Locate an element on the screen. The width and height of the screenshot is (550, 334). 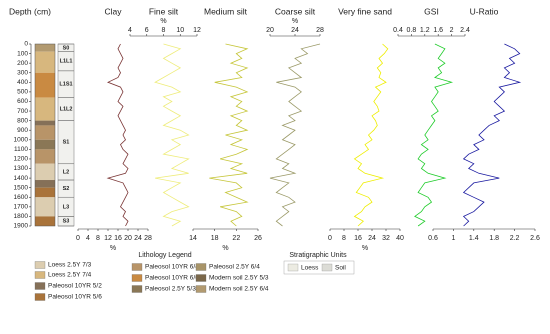
x-tick-label: 1.4 is located at coordinates (474, 238).